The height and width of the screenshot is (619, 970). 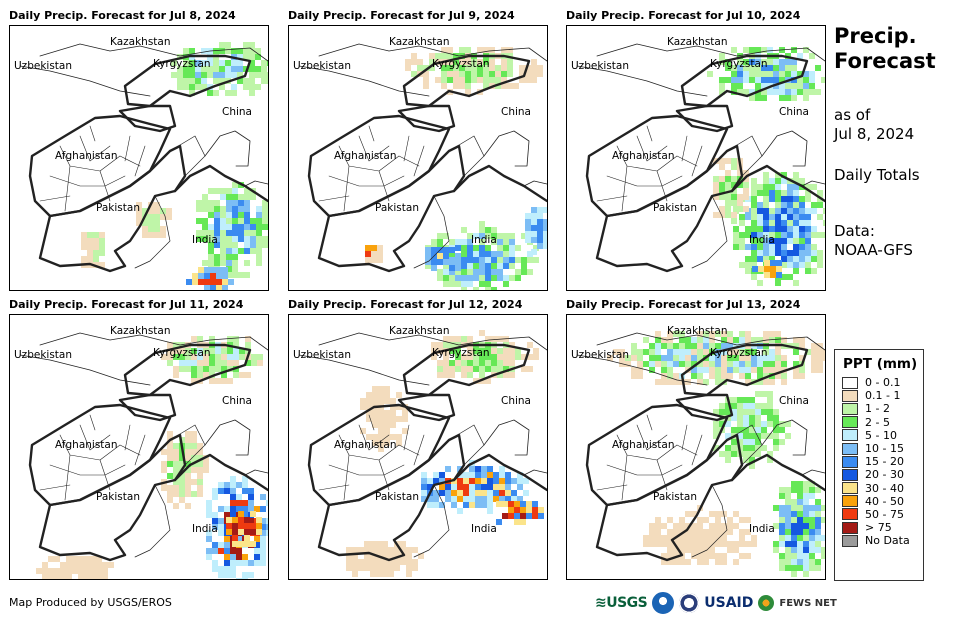 I want to click on forecast-panel-5: Daily Precip. Forecast for Jul 12, 2024, so click(x=418, y=443).